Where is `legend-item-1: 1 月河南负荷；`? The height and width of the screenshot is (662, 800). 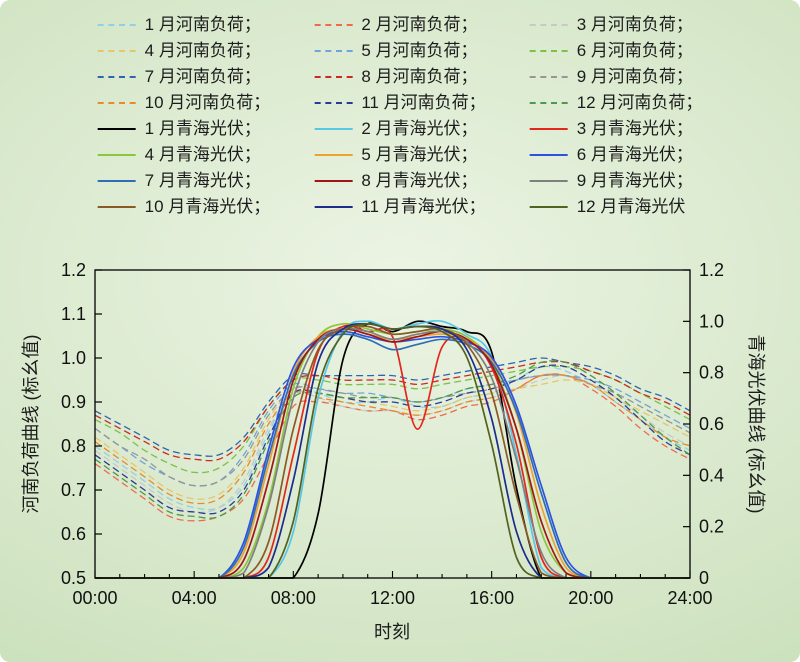
legend-item-1: 1 月河南负荷； is located at coordinates (184, 24).